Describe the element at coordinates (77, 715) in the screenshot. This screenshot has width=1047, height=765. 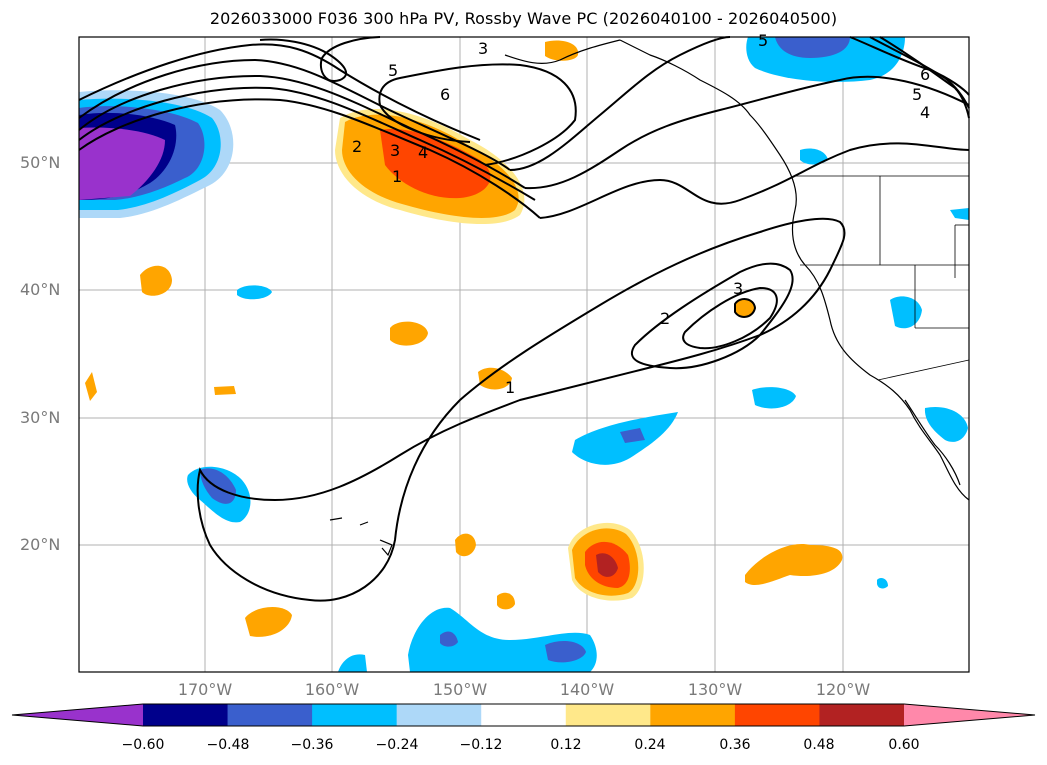
I see `colorbar-extend-low` at that location.